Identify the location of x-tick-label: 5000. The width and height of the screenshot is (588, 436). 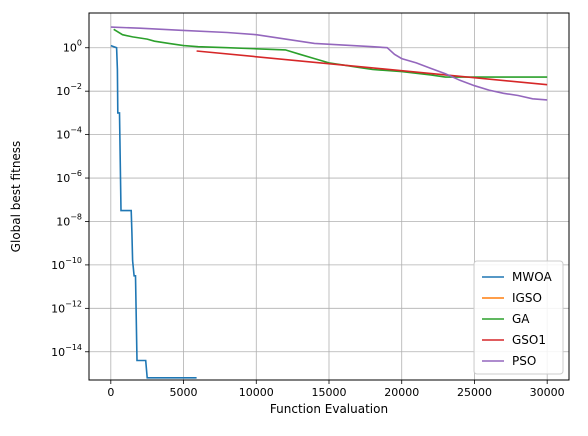
(184, 392).